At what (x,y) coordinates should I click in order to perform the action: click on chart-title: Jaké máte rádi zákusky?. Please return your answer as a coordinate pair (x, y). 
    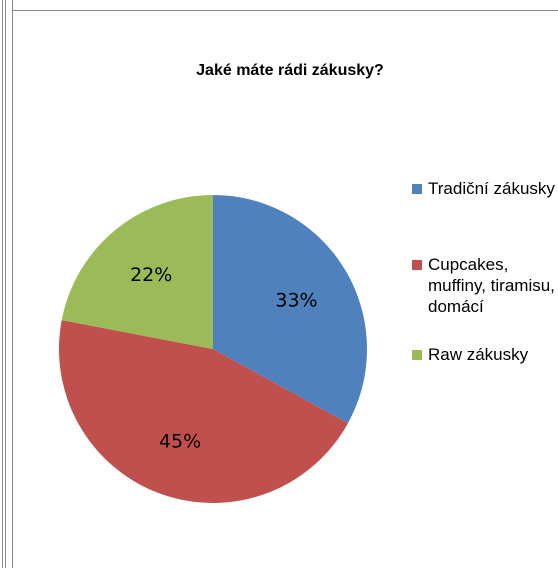
    Looking at the image, I should click on (290, 70).